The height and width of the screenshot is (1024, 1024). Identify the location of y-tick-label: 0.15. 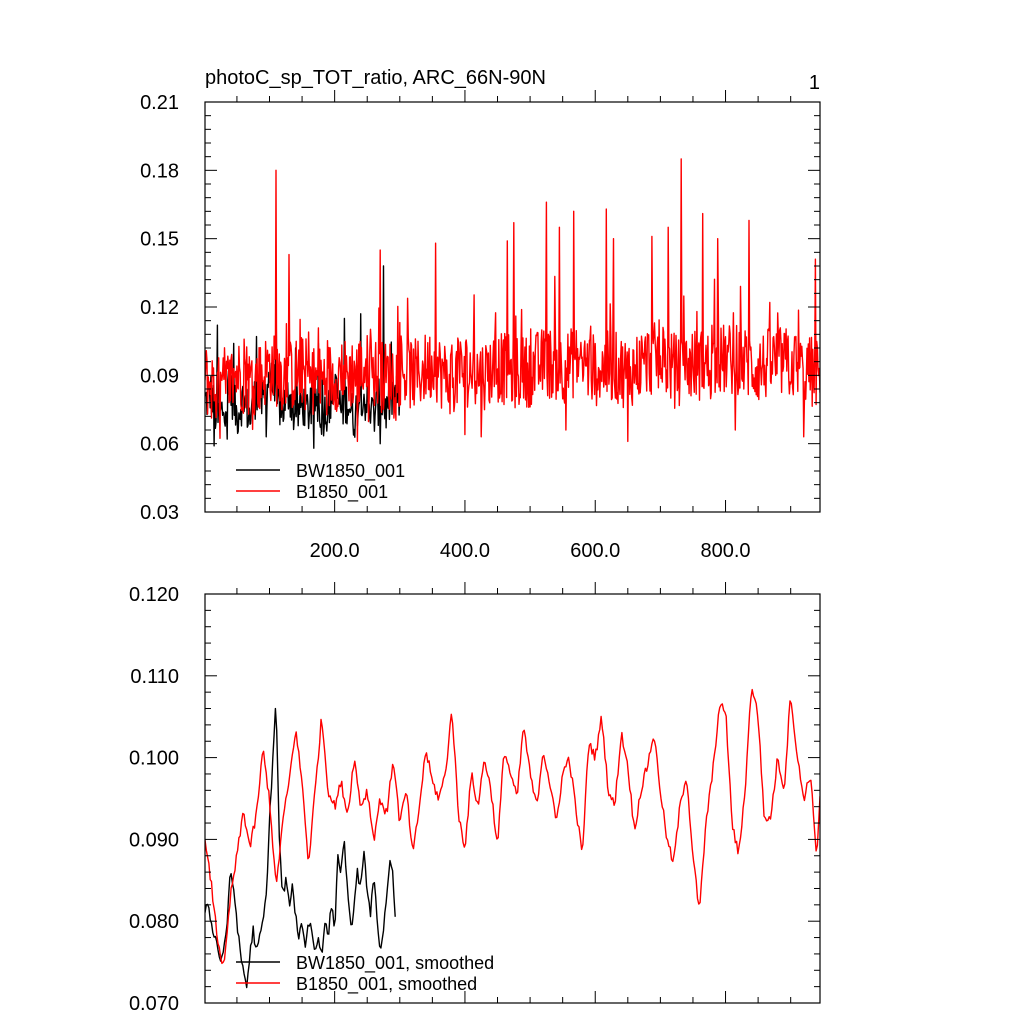
(159, 240).